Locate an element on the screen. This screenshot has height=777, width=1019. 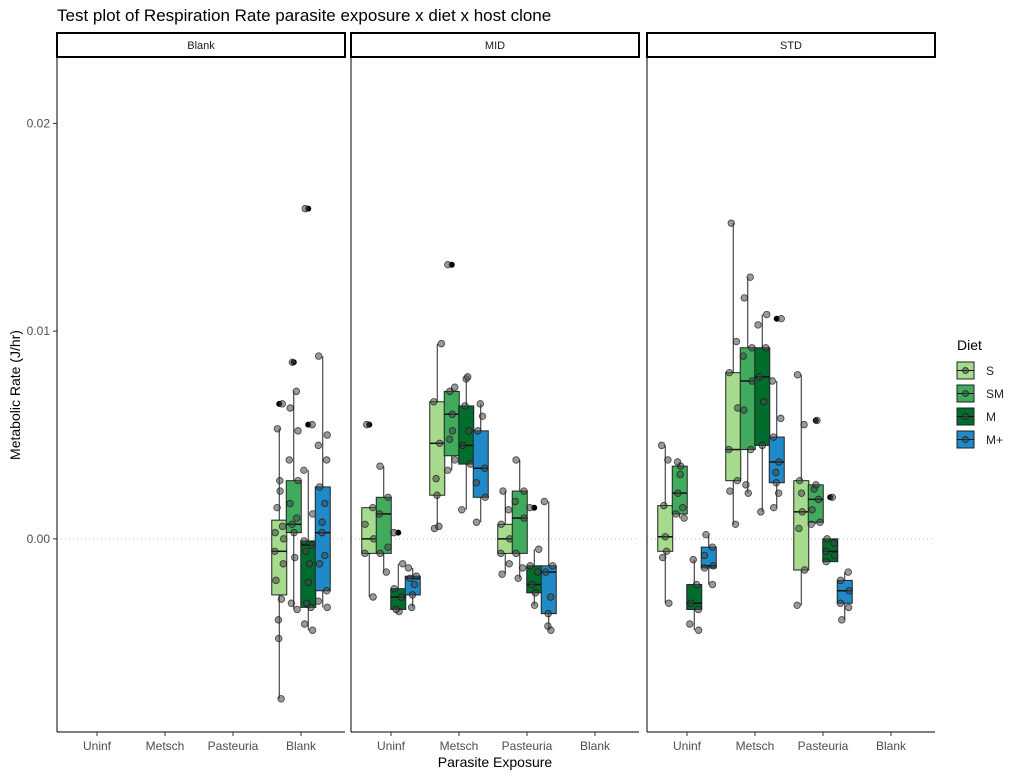
box-mid-pasteuria-mplus is located at coordinates (548, 565).